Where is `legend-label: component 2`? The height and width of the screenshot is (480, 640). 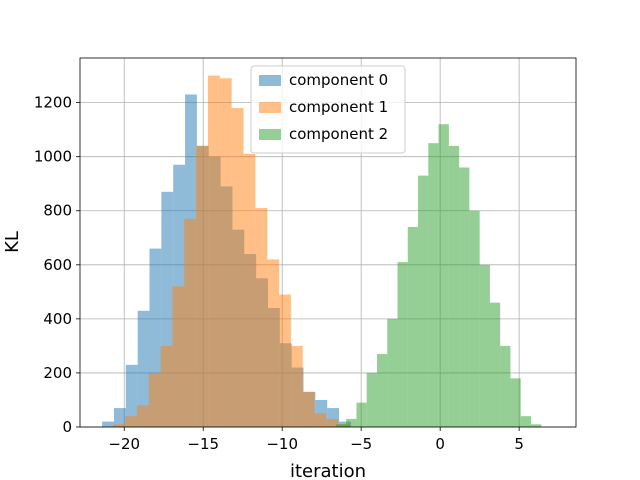 legend-label: component 2 is located at coordinates (338, 134).